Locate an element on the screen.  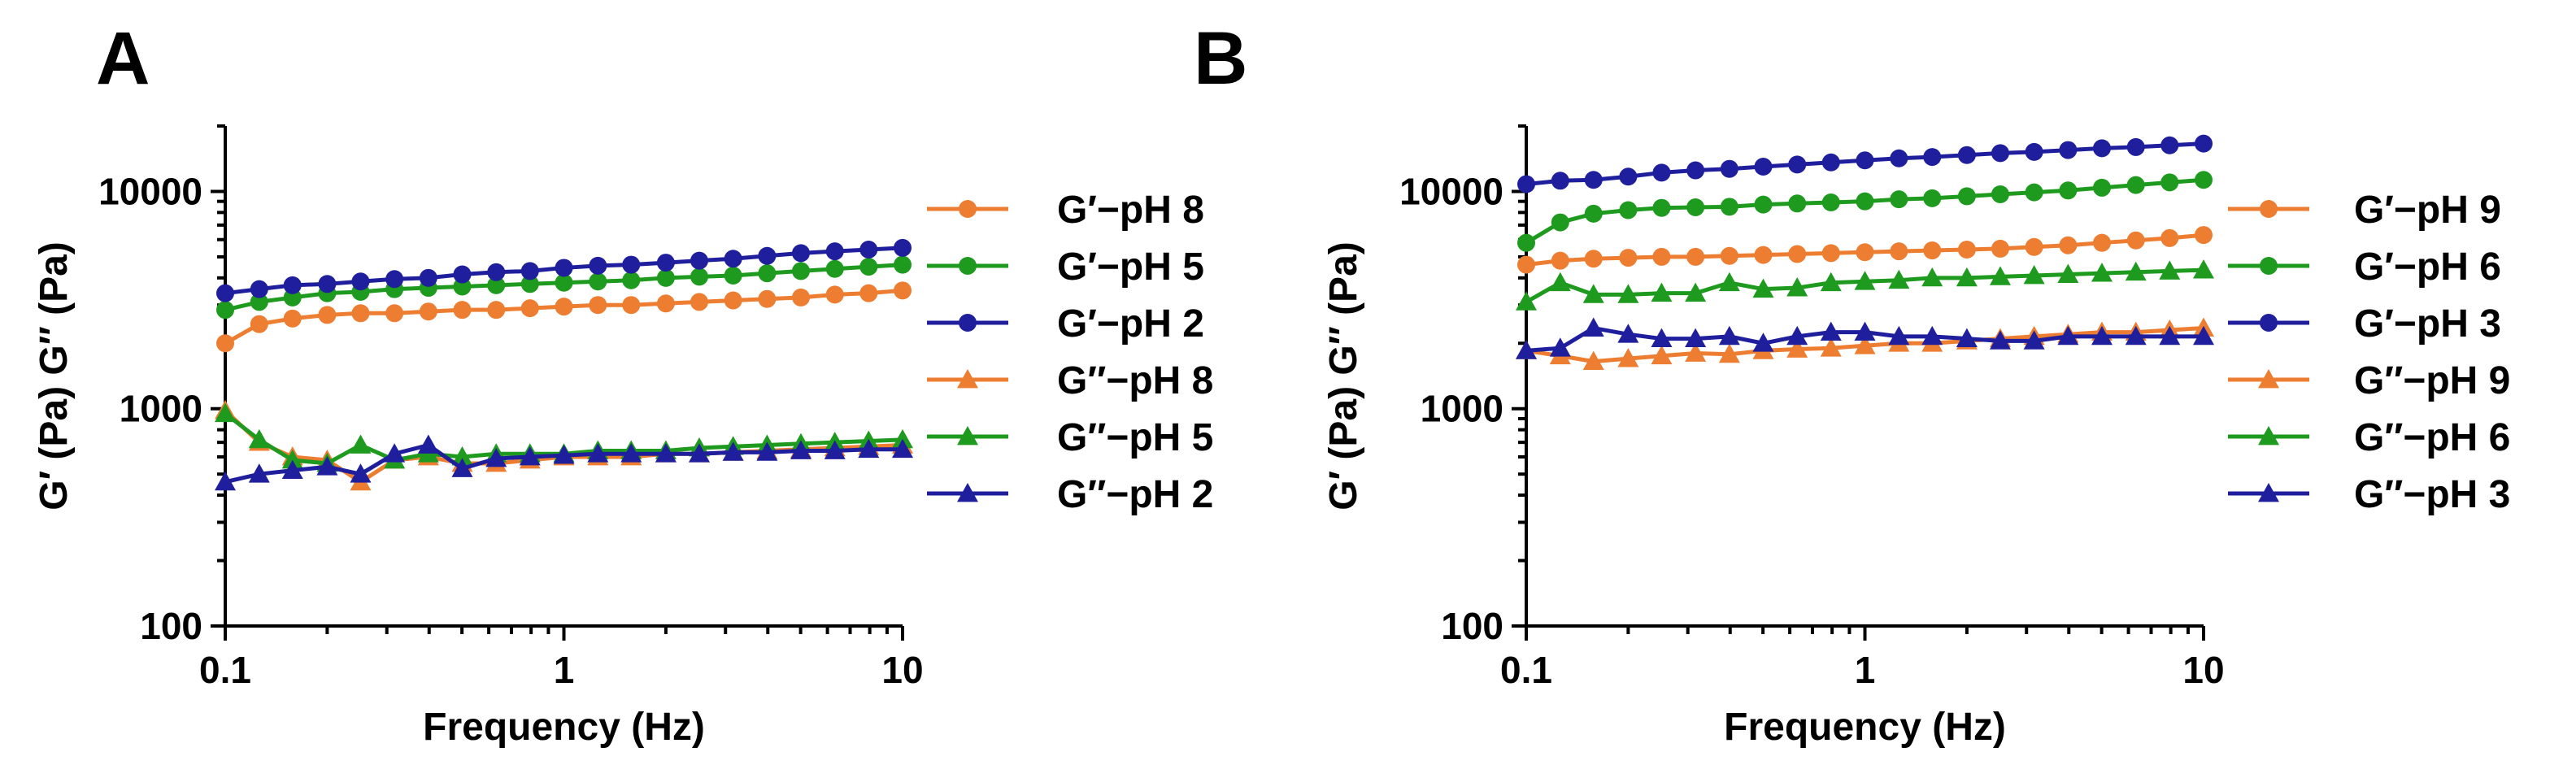
y-tick-label: 100 is located at coordinates (171, 626).